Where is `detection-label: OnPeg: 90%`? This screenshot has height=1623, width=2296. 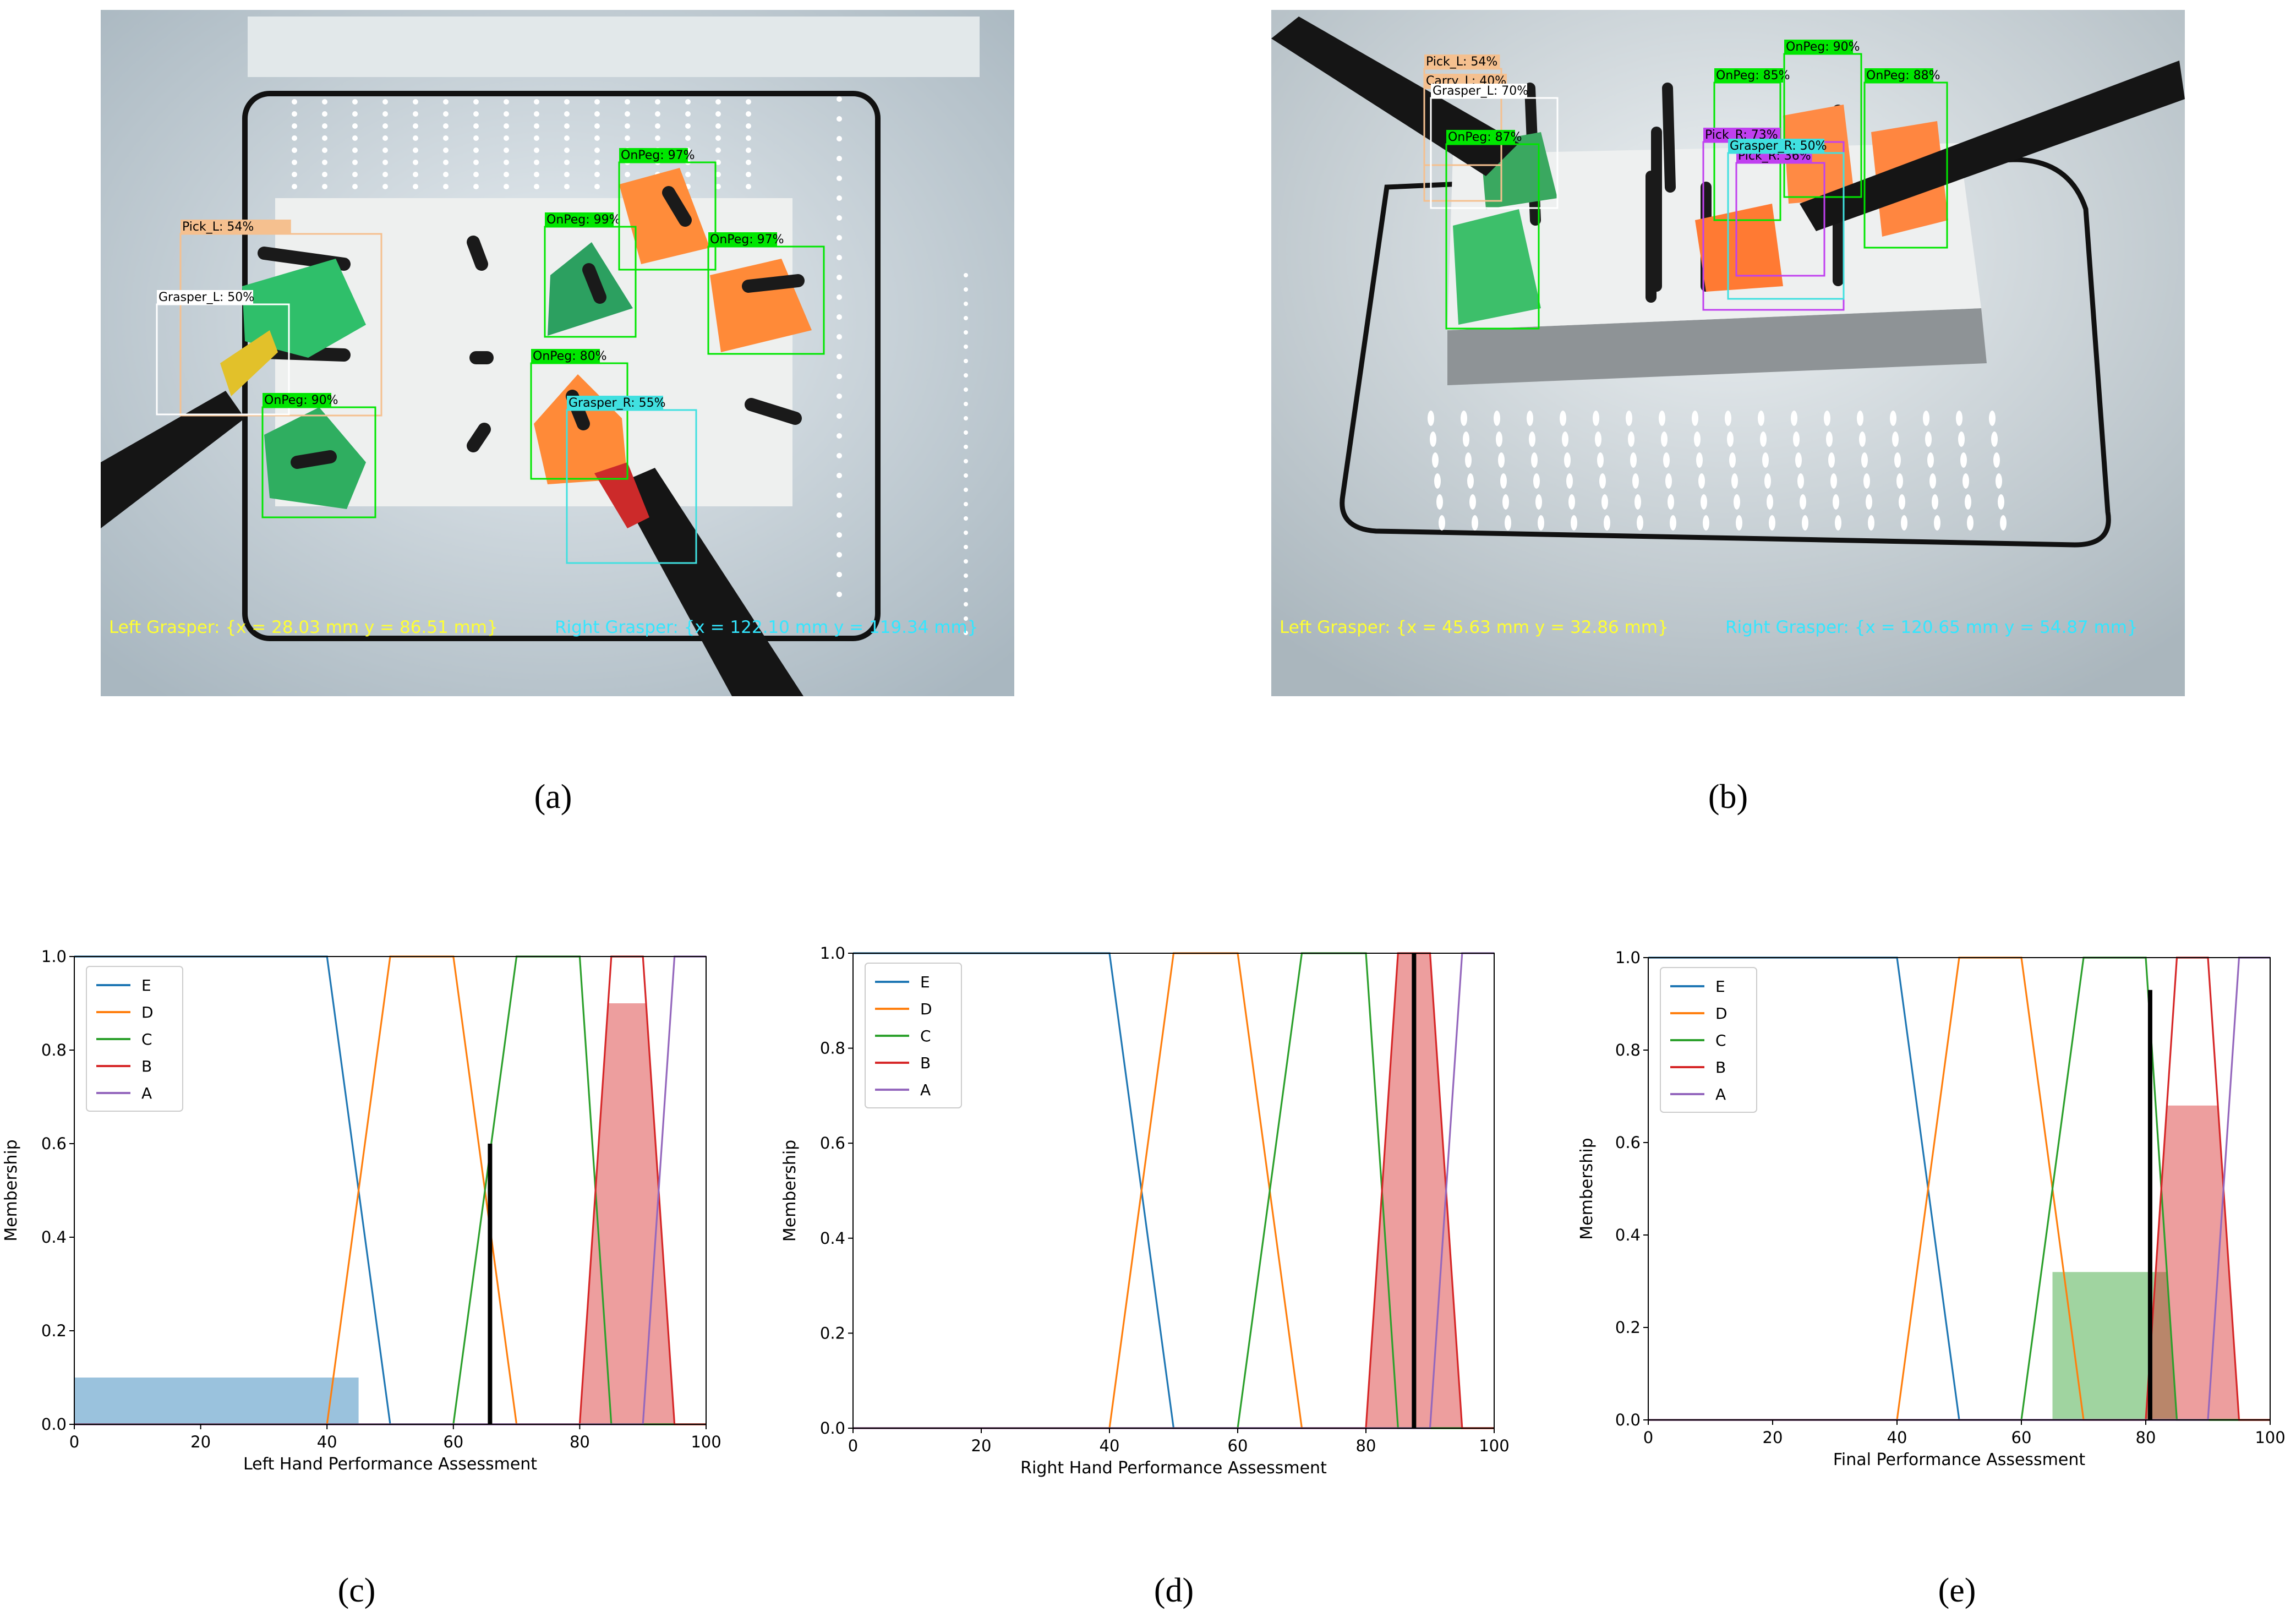 detection-label: OnPeg: 90% is located at coordinates (1823, 47).